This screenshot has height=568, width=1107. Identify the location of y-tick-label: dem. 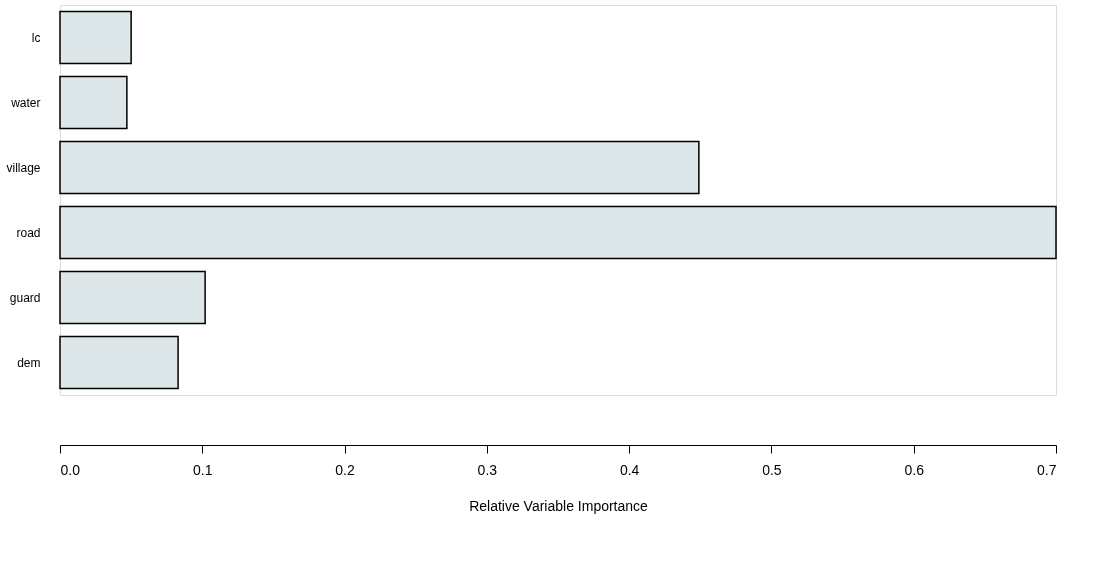
(29, 362).